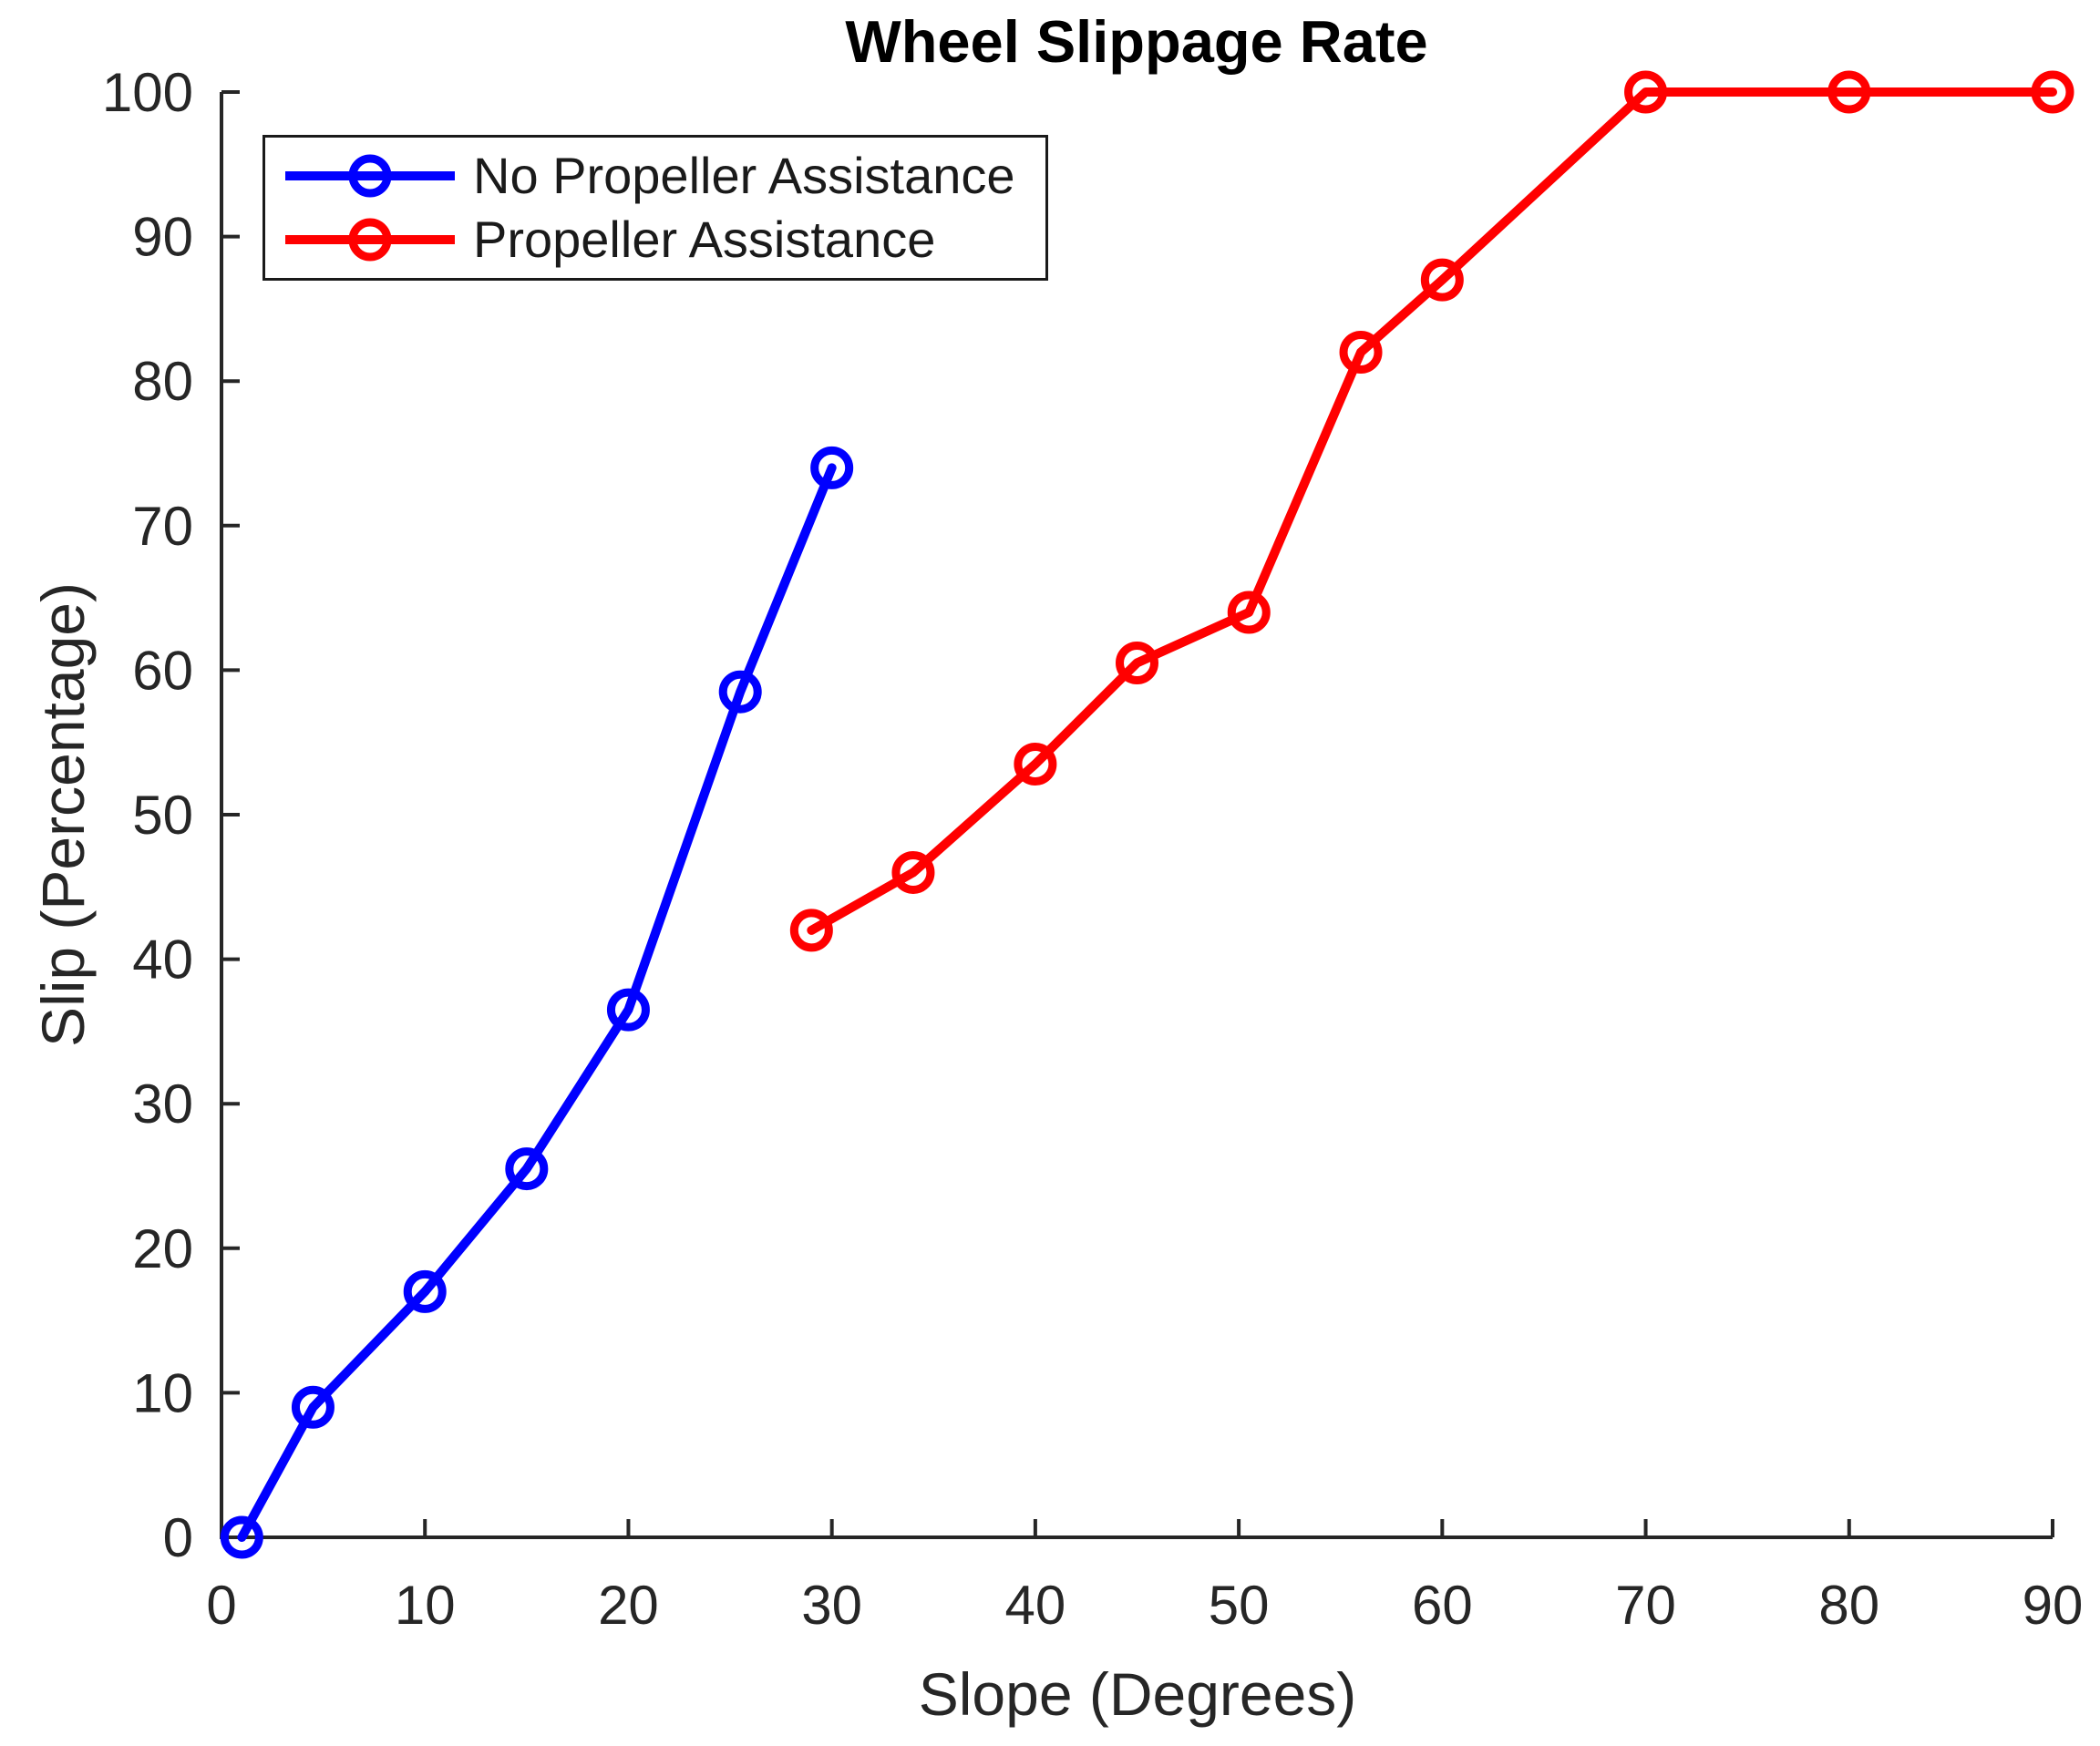 The image size is (2100, 1746). I want to click on x-tick-label: 10, so click(426, 1606).